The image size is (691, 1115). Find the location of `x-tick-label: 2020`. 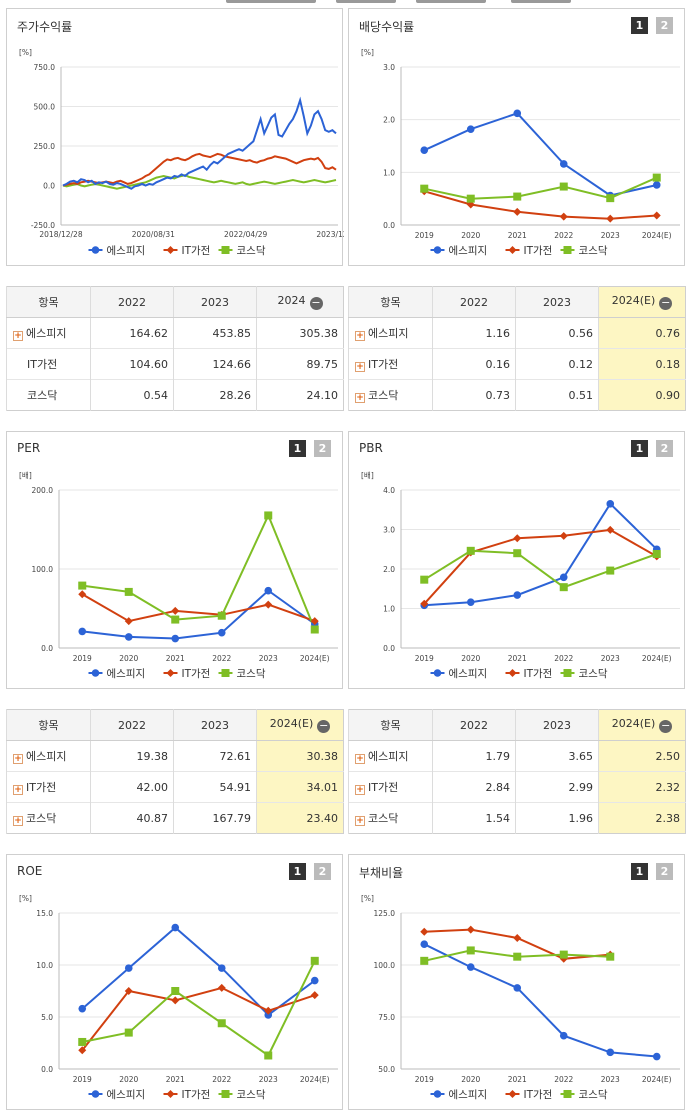

x-tick-label: 2020 is located at coordinates (470, 658).